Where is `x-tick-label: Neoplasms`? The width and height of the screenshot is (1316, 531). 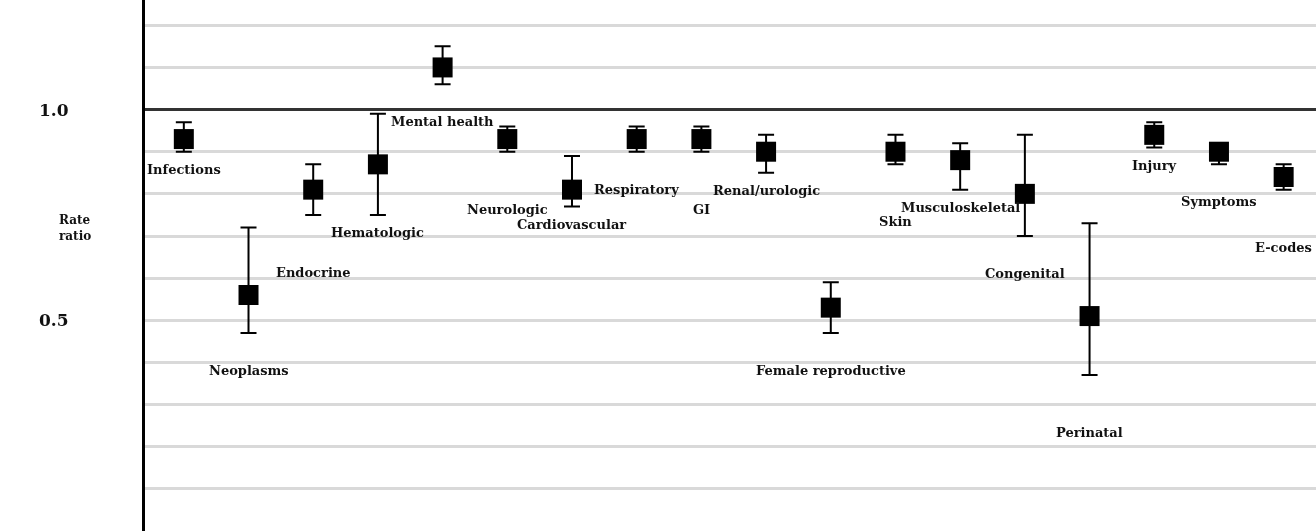
x-tick-label: Neoplasms is located at coordinates (249, 370).